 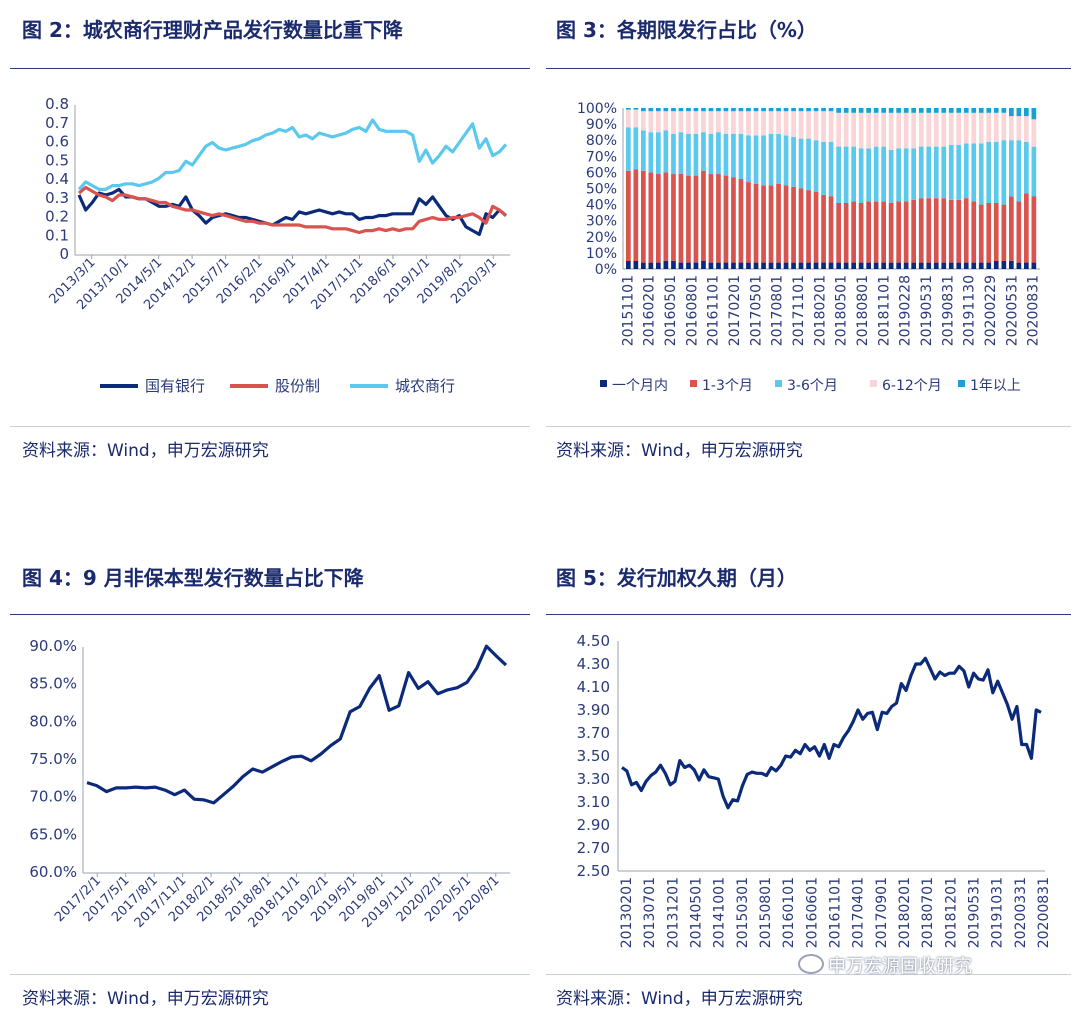 I want to click on x-tick-label: 20180701, so click(x=928, y=912).